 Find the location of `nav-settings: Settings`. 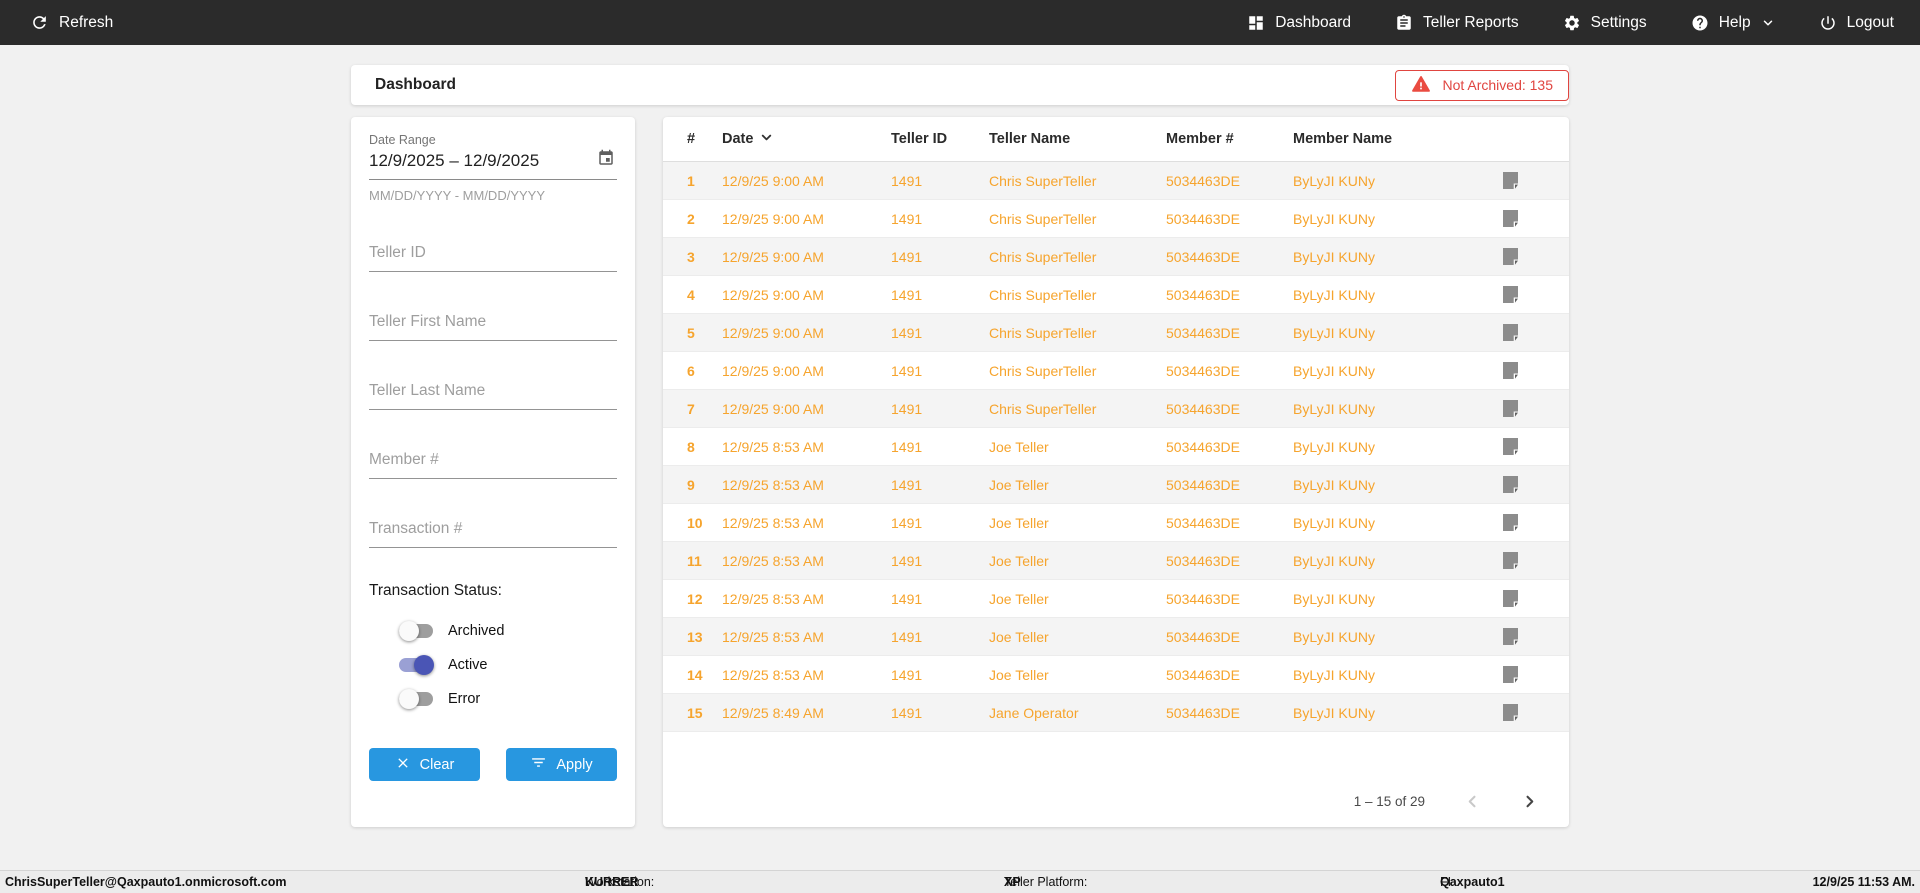

nav-settings: Settings is located at coordinates (1605, 23).